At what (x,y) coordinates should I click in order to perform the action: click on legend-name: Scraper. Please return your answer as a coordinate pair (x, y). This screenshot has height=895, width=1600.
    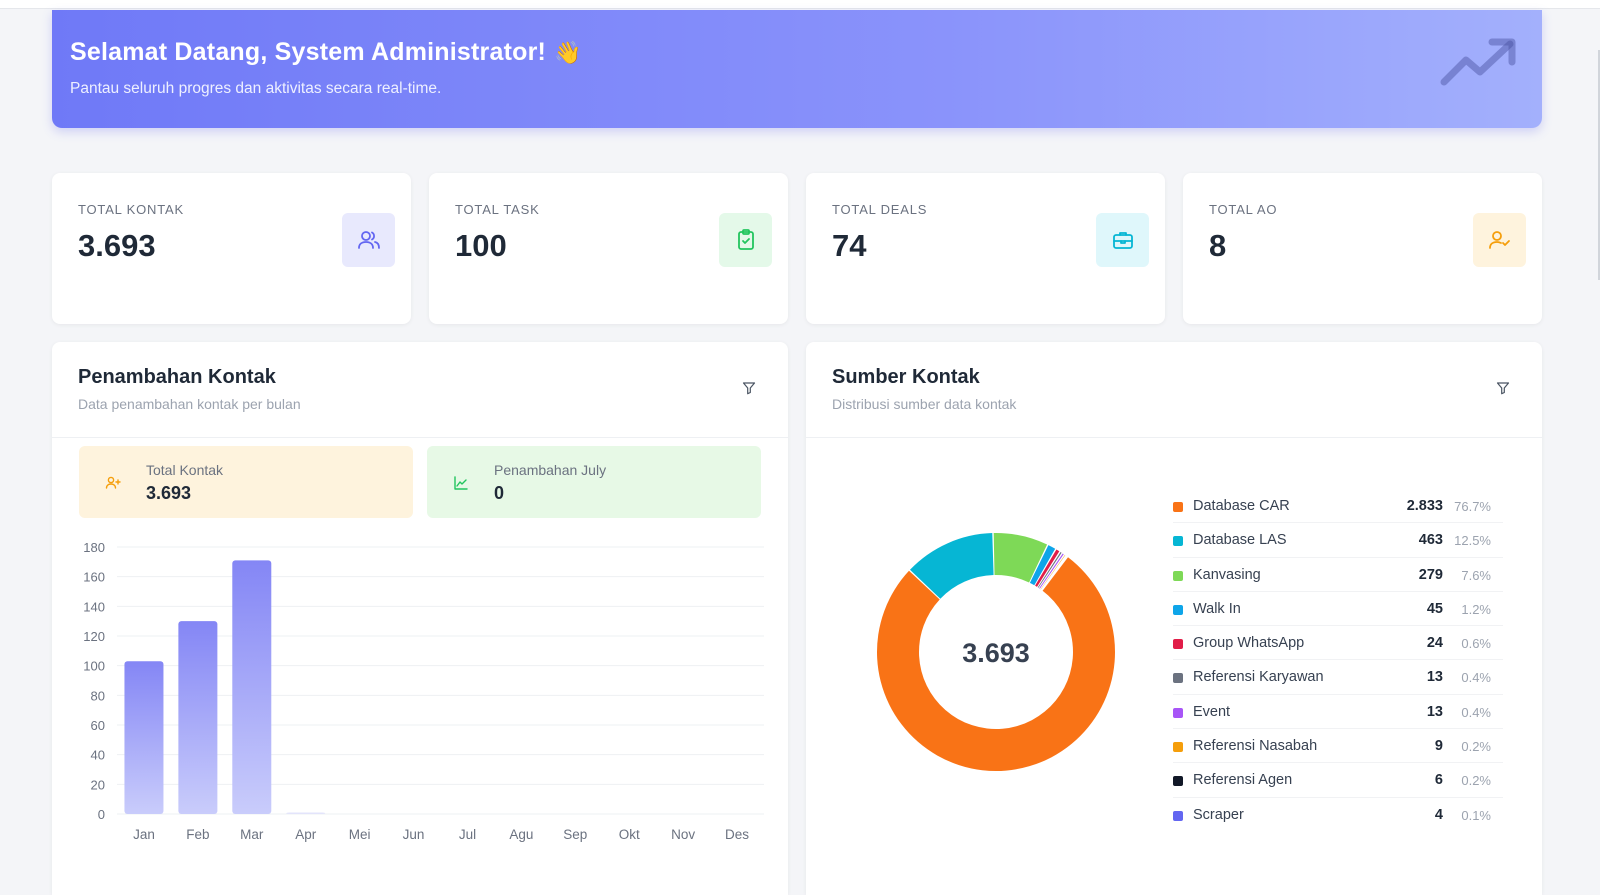
    Looking at the image, I should click on (1218, 814).